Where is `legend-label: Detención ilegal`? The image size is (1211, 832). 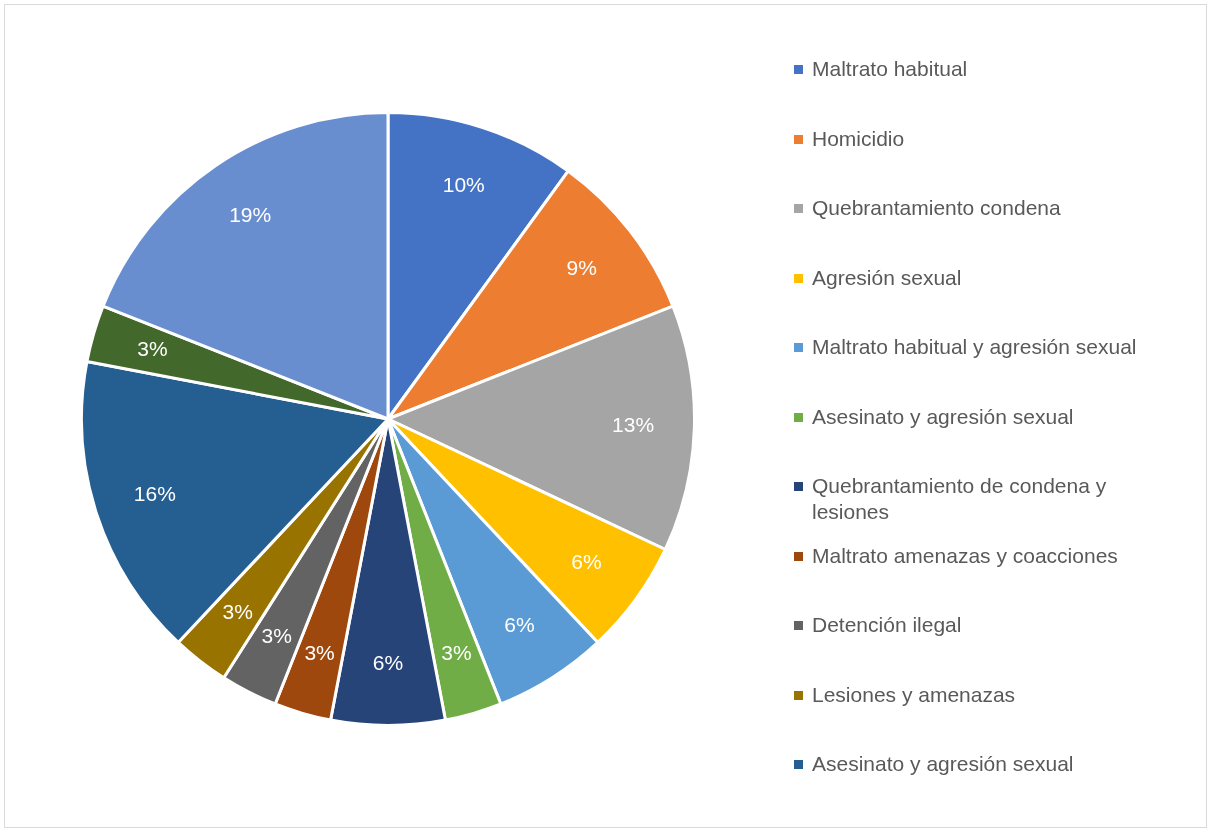 legend-label: Detención ilegal is located at coordinates (887, 625).